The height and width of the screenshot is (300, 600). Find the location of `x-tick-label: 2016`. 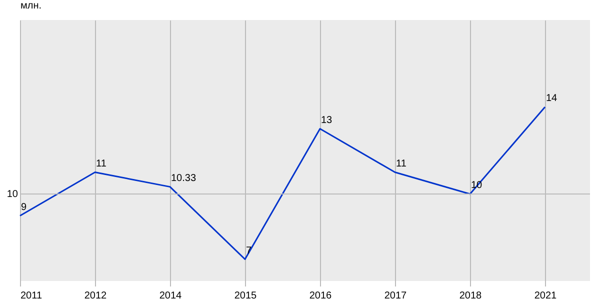

x-tick-label: 2016 is located at coordinates (320, 295).